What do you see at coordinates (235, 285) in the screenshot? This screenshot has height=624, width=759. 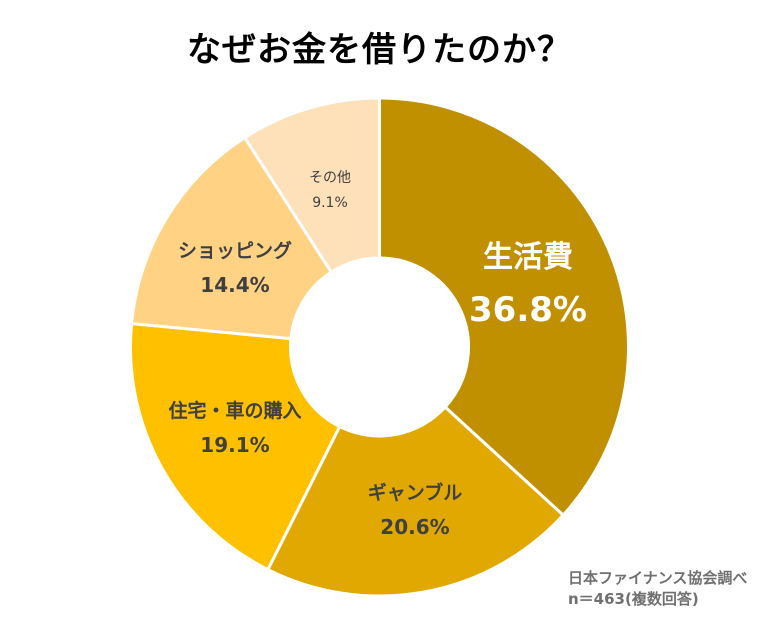 I see `slice-value: 14.4%` at bounding box center [235, 285].